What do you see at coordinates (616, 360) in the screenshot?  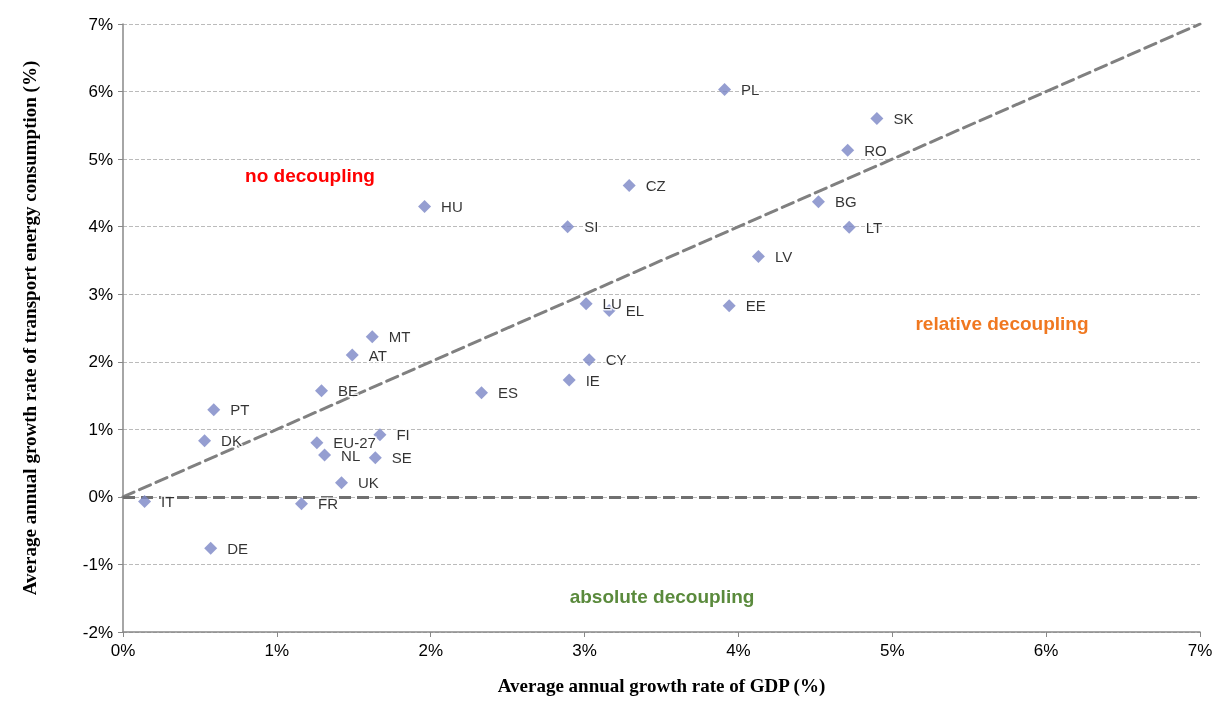 I see `series-label: CY` at bounding box center [616, 360].